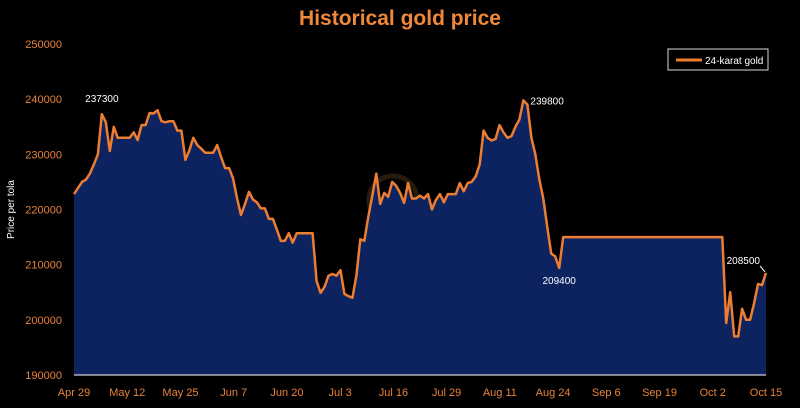 This screenshot has width=800, height=408. Describe the element at coordinates (713, 393) in the screenshot. I see `x-tick-label: Oct 2` at that location.